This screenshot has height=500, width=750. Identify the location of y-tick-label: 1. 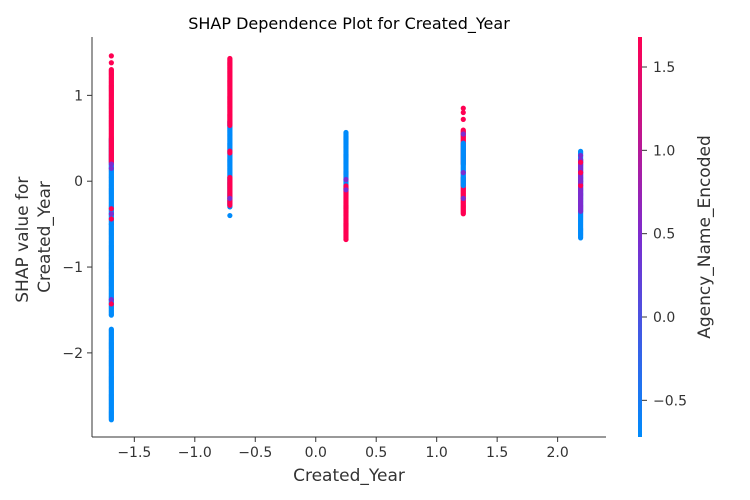
(78, 96).